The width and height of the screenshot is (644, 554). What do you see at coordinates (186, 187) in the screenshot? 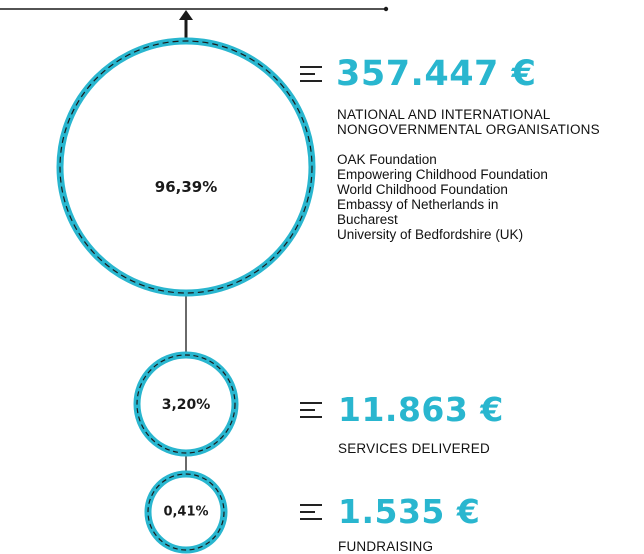
I see `percent-ngo: 96,39%` at bounding box center [186, 187].